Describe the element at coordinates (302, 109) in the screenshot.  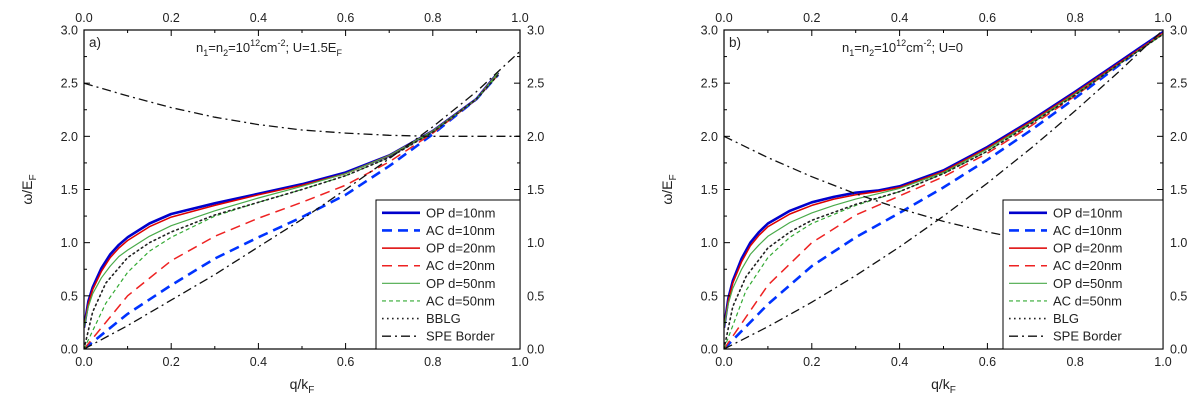
I see `series-line-plasmon-border` at that location.